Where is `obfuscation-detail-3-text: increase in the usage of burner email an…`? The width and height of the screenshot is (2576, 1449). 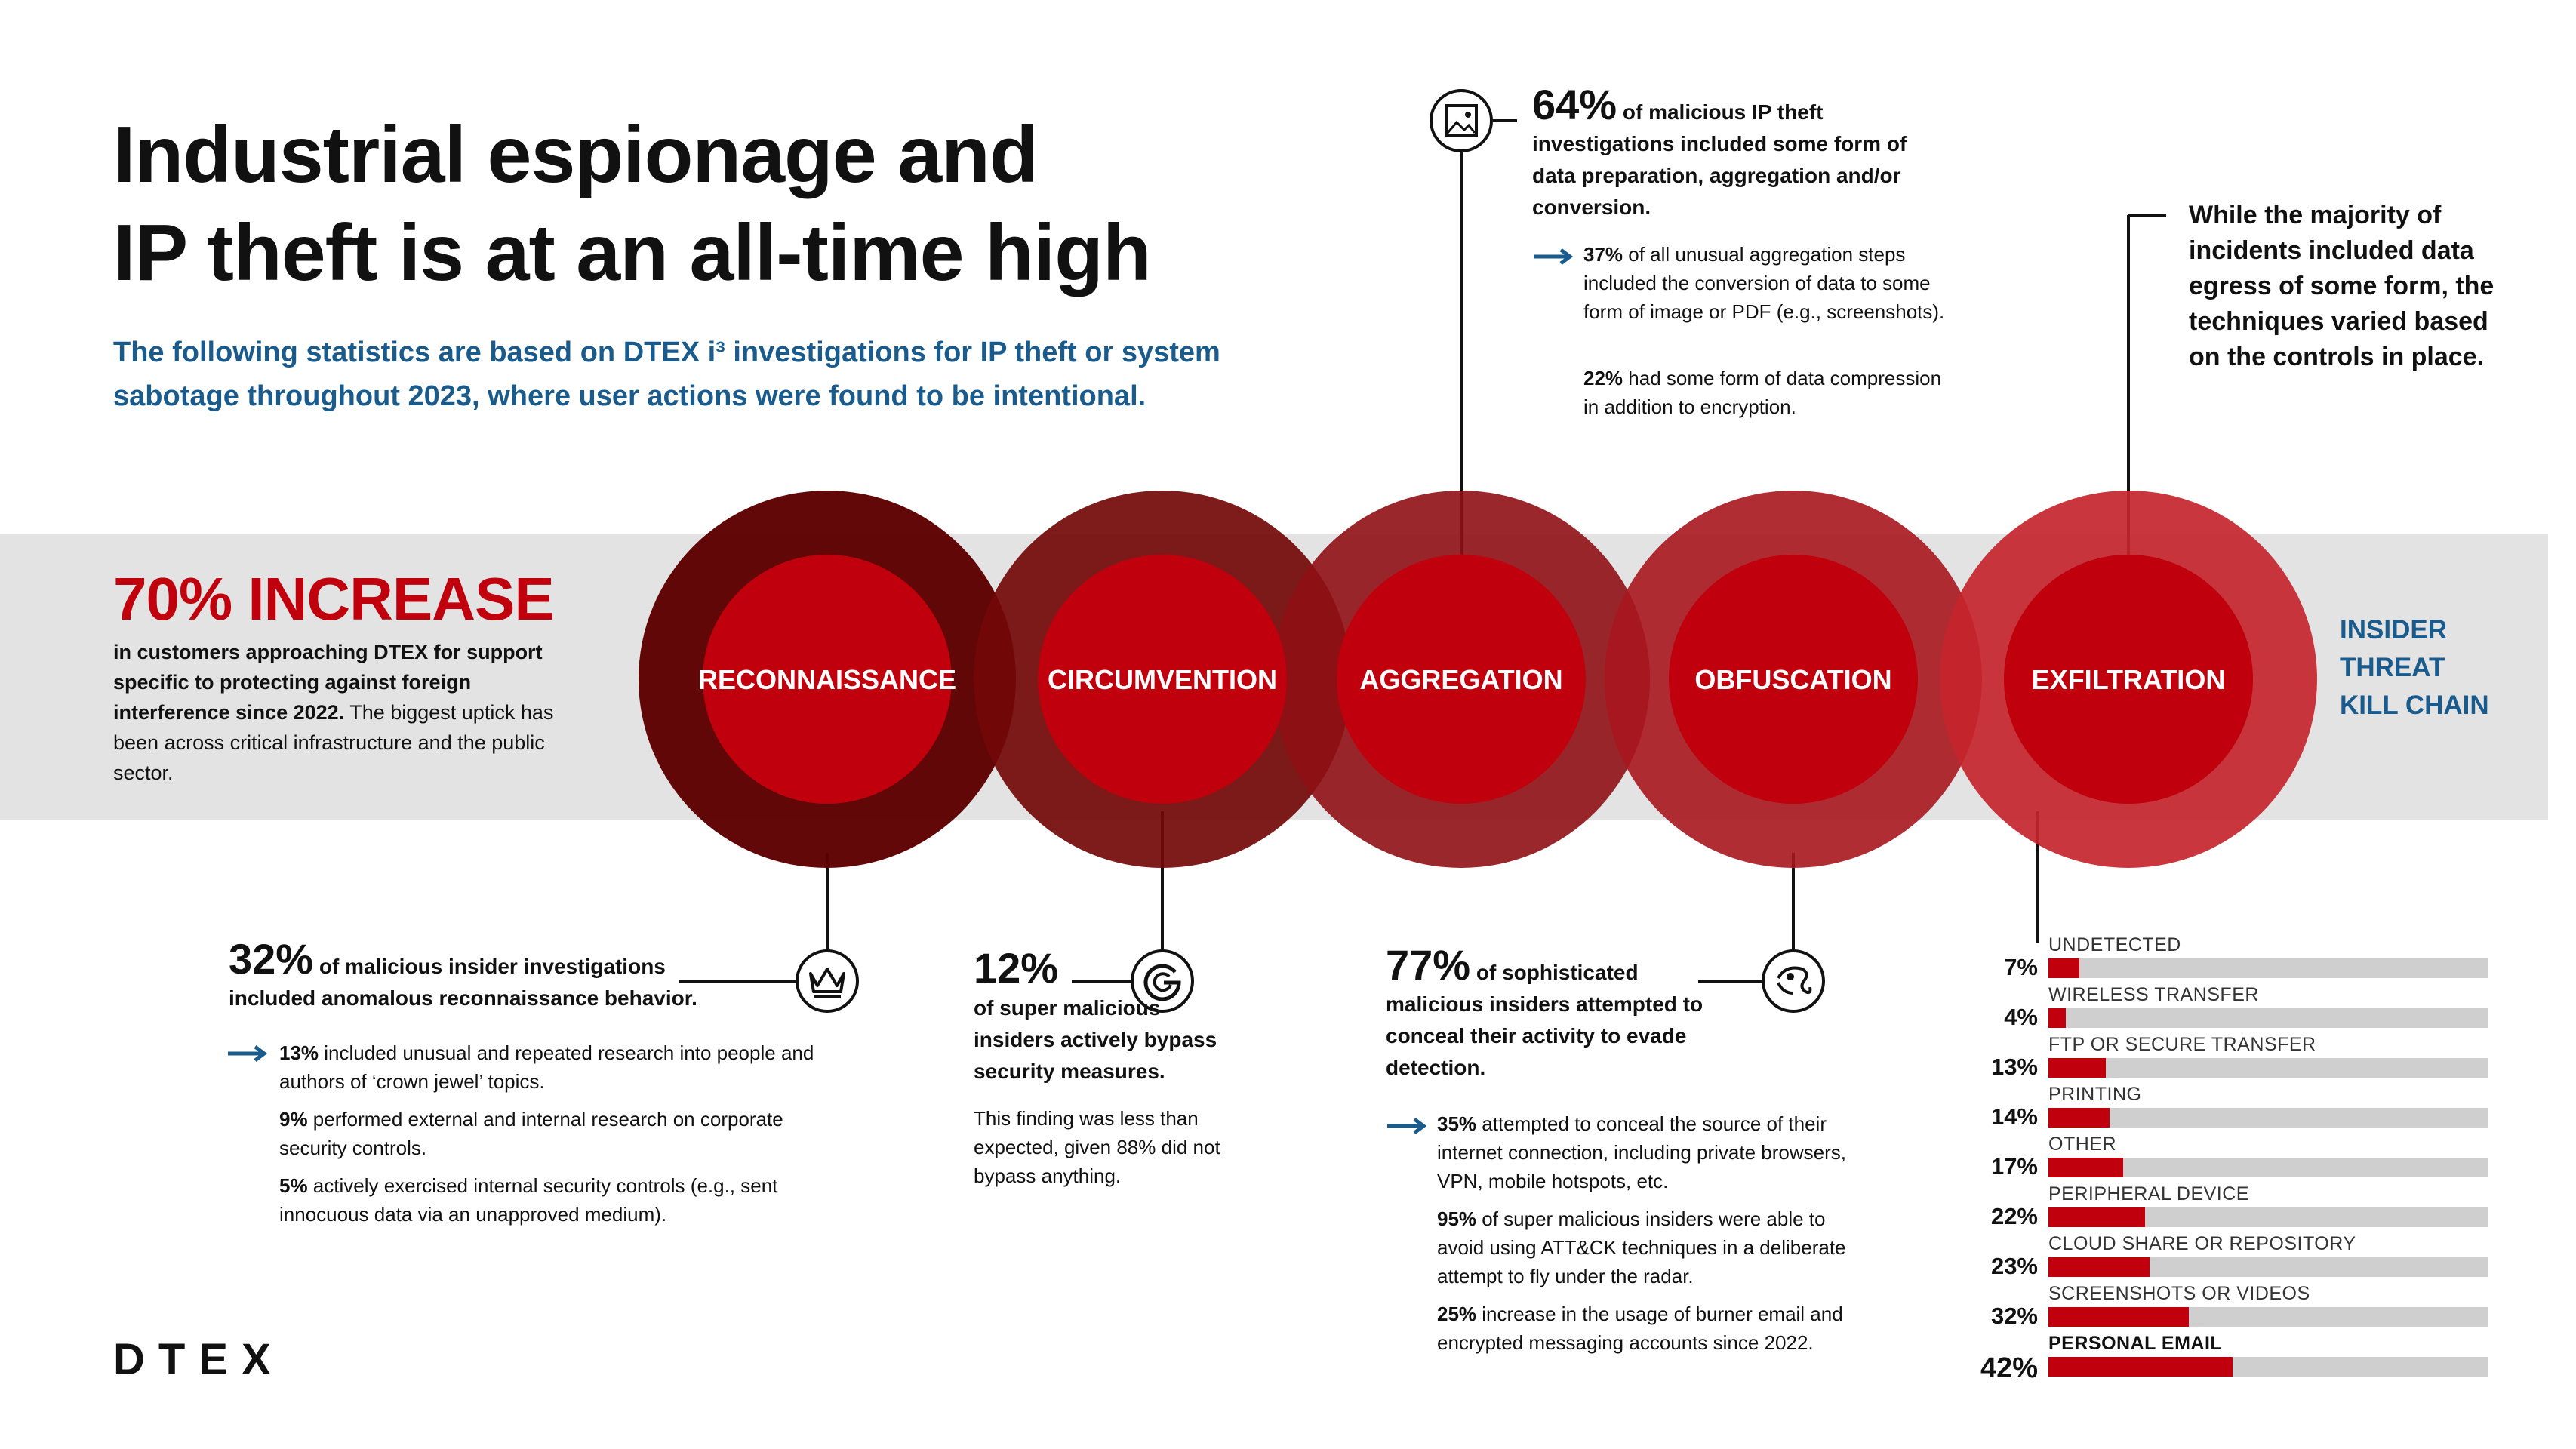
obfuscation-detail-3-text: increase in the usage of burner email an… is located at coordinates (1640, 1328).